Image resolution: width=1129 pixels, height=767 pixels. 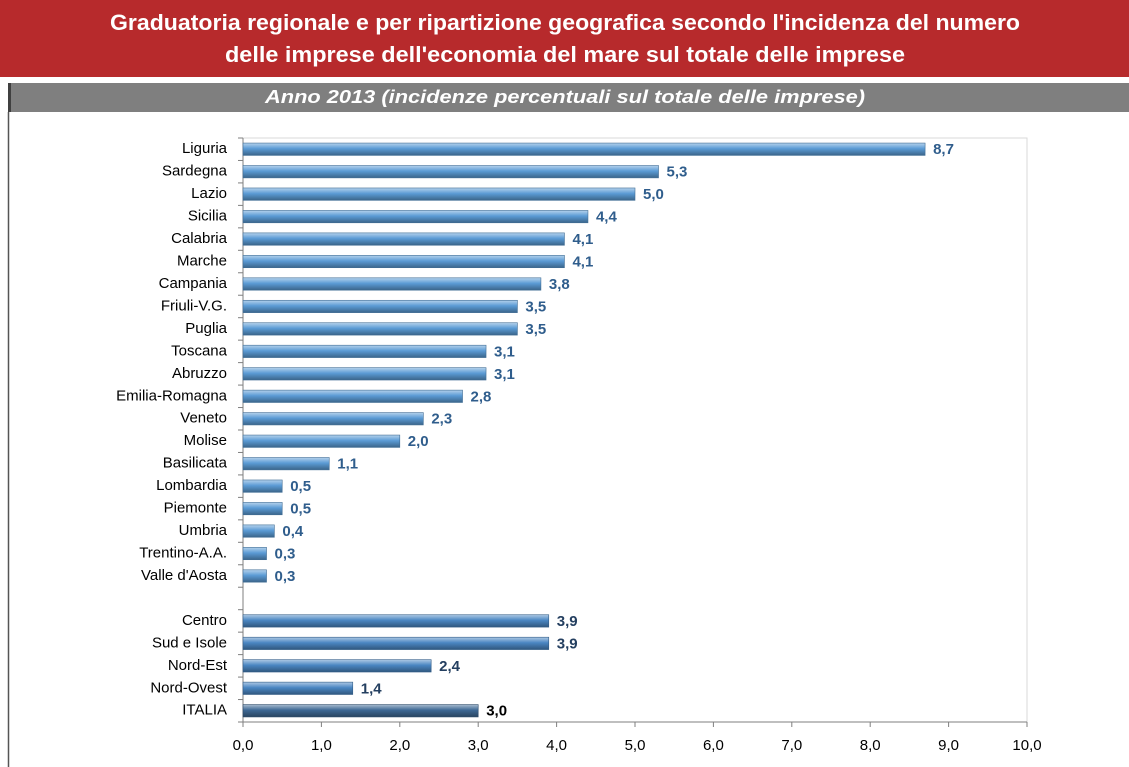 I want to click on x-tick-label: 10,0, so click(x=1026, y=745).